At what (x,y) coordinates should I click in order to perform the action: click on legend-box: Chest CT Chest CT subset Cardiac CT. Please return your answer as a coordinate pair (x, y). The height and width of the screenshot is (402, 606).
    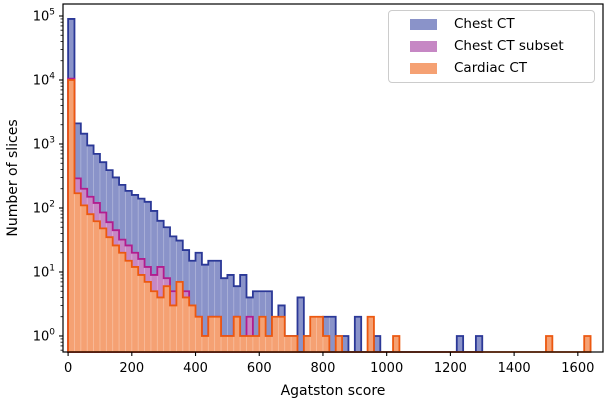
    Looking at the image, I should click on (491, 46).